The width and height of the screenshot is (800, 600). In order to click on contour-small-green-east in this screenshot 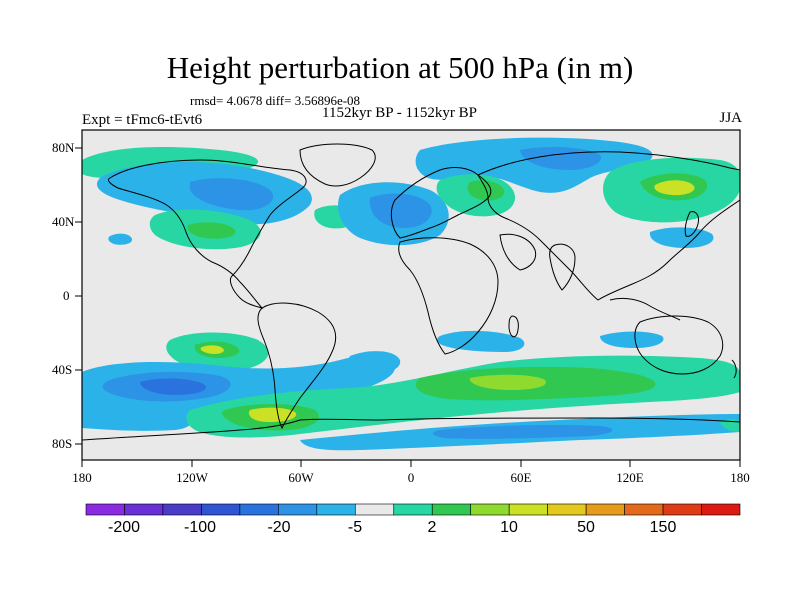, I will do `click(730, 425)`.